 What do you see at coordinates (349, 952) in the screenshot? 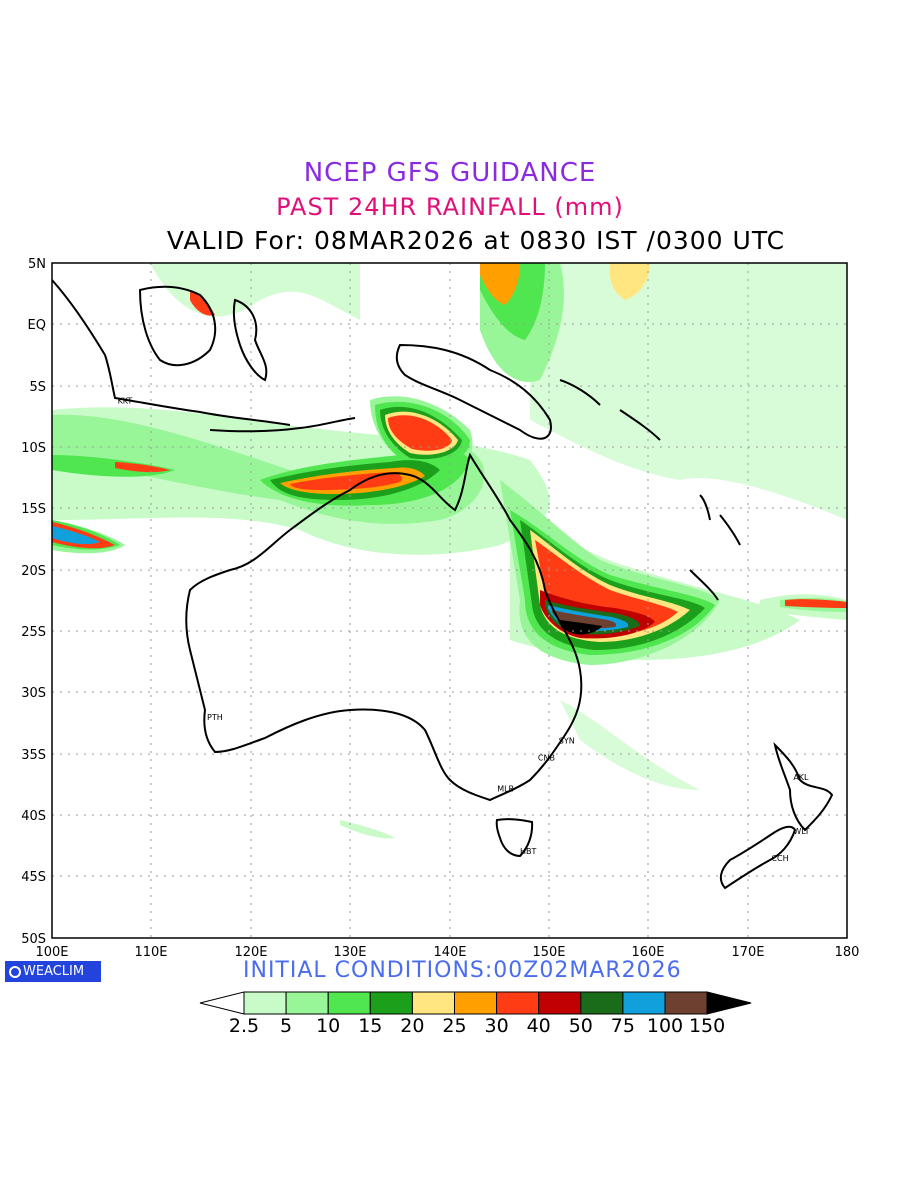
I see `lon-label: 130E` at bounding box center [349, 952].